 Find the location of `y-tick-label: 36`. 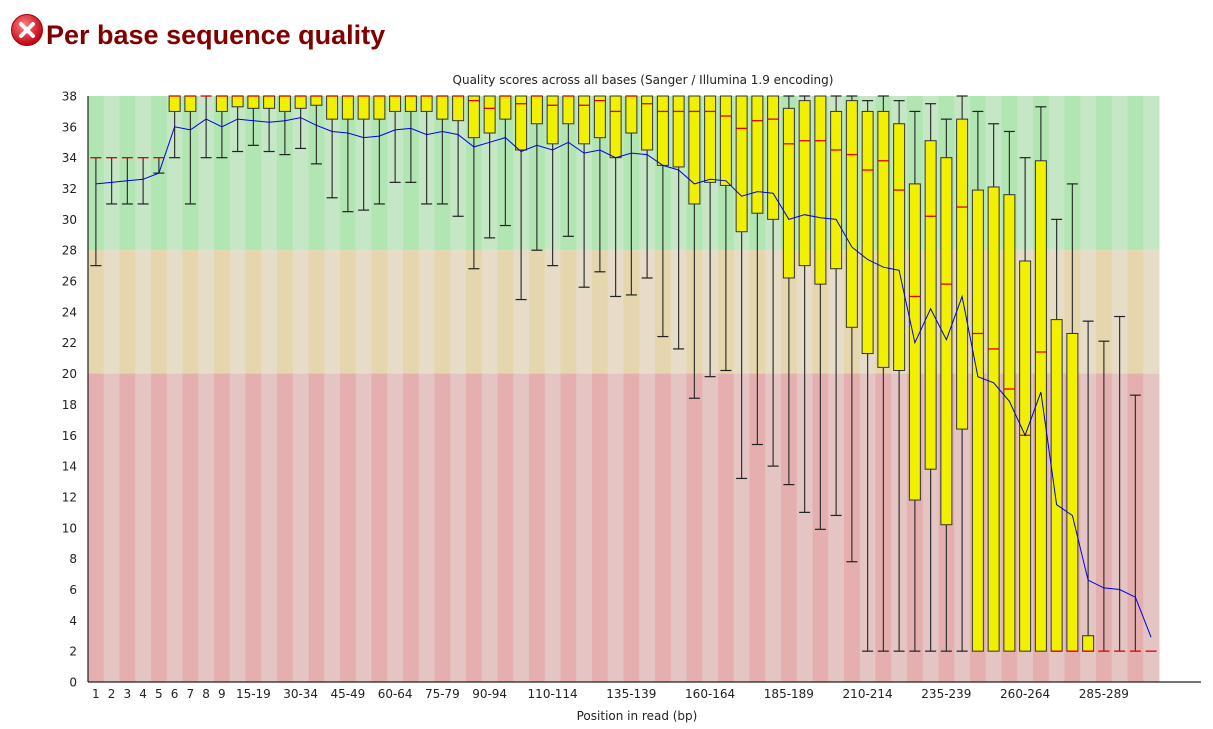

y-tick-label: 36 is located at coordinates (69, 127).